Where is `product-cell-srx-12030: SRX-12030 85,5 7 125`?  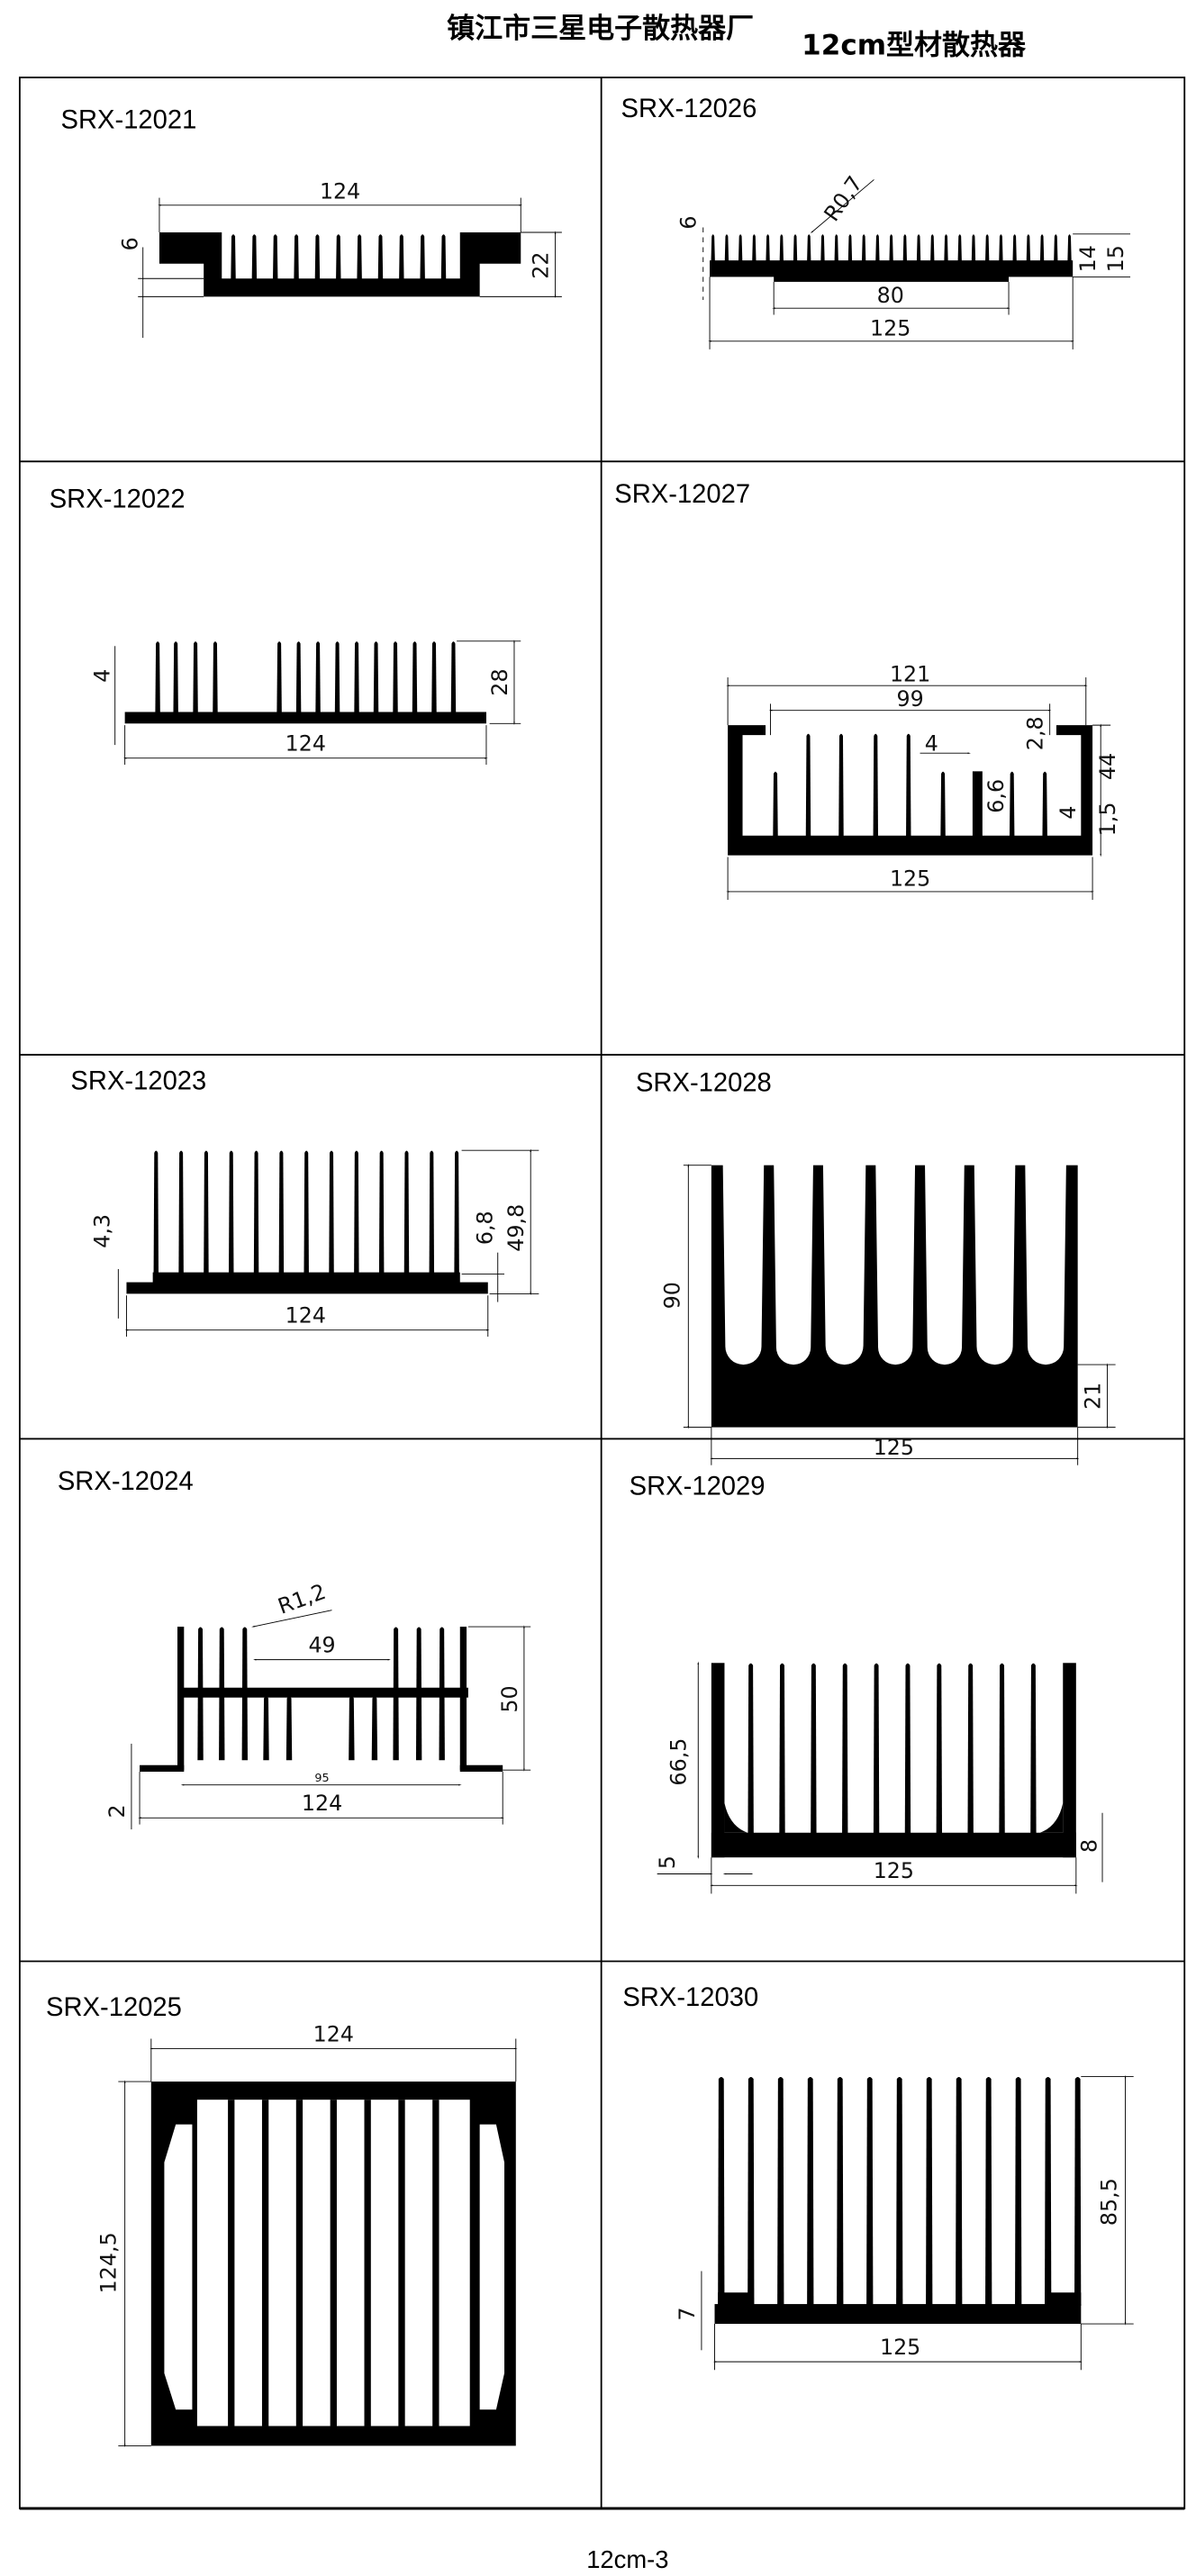
product-cell-srx-12030: SRX-12030 85,5 7 125 is located at coordinates (878, 2177).